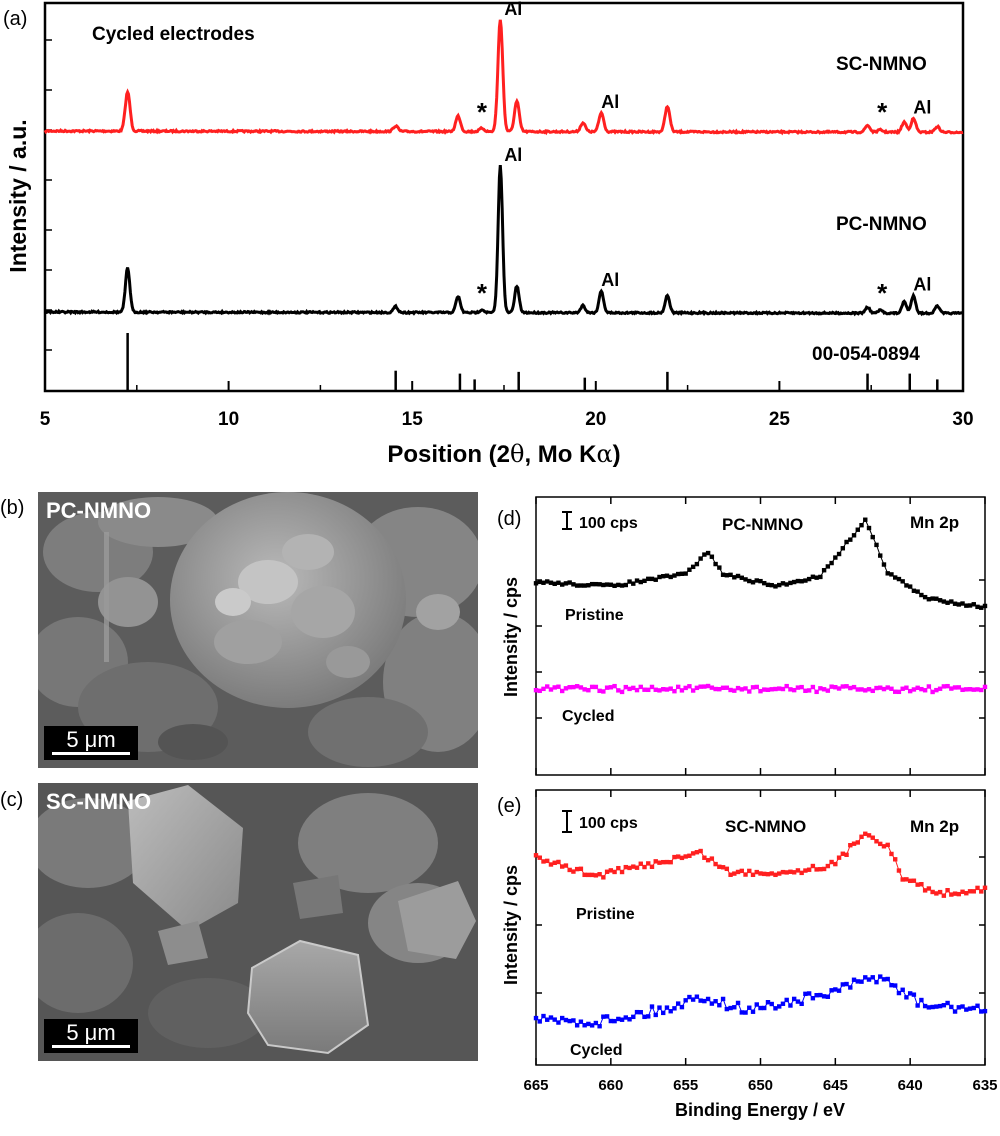 This screenshot has width=1000, height=1136. What do you see at coordinates (610, 1085) in the screenshot?
I see `xps-xtick-label: 660` at bounding box center [610, 1085].